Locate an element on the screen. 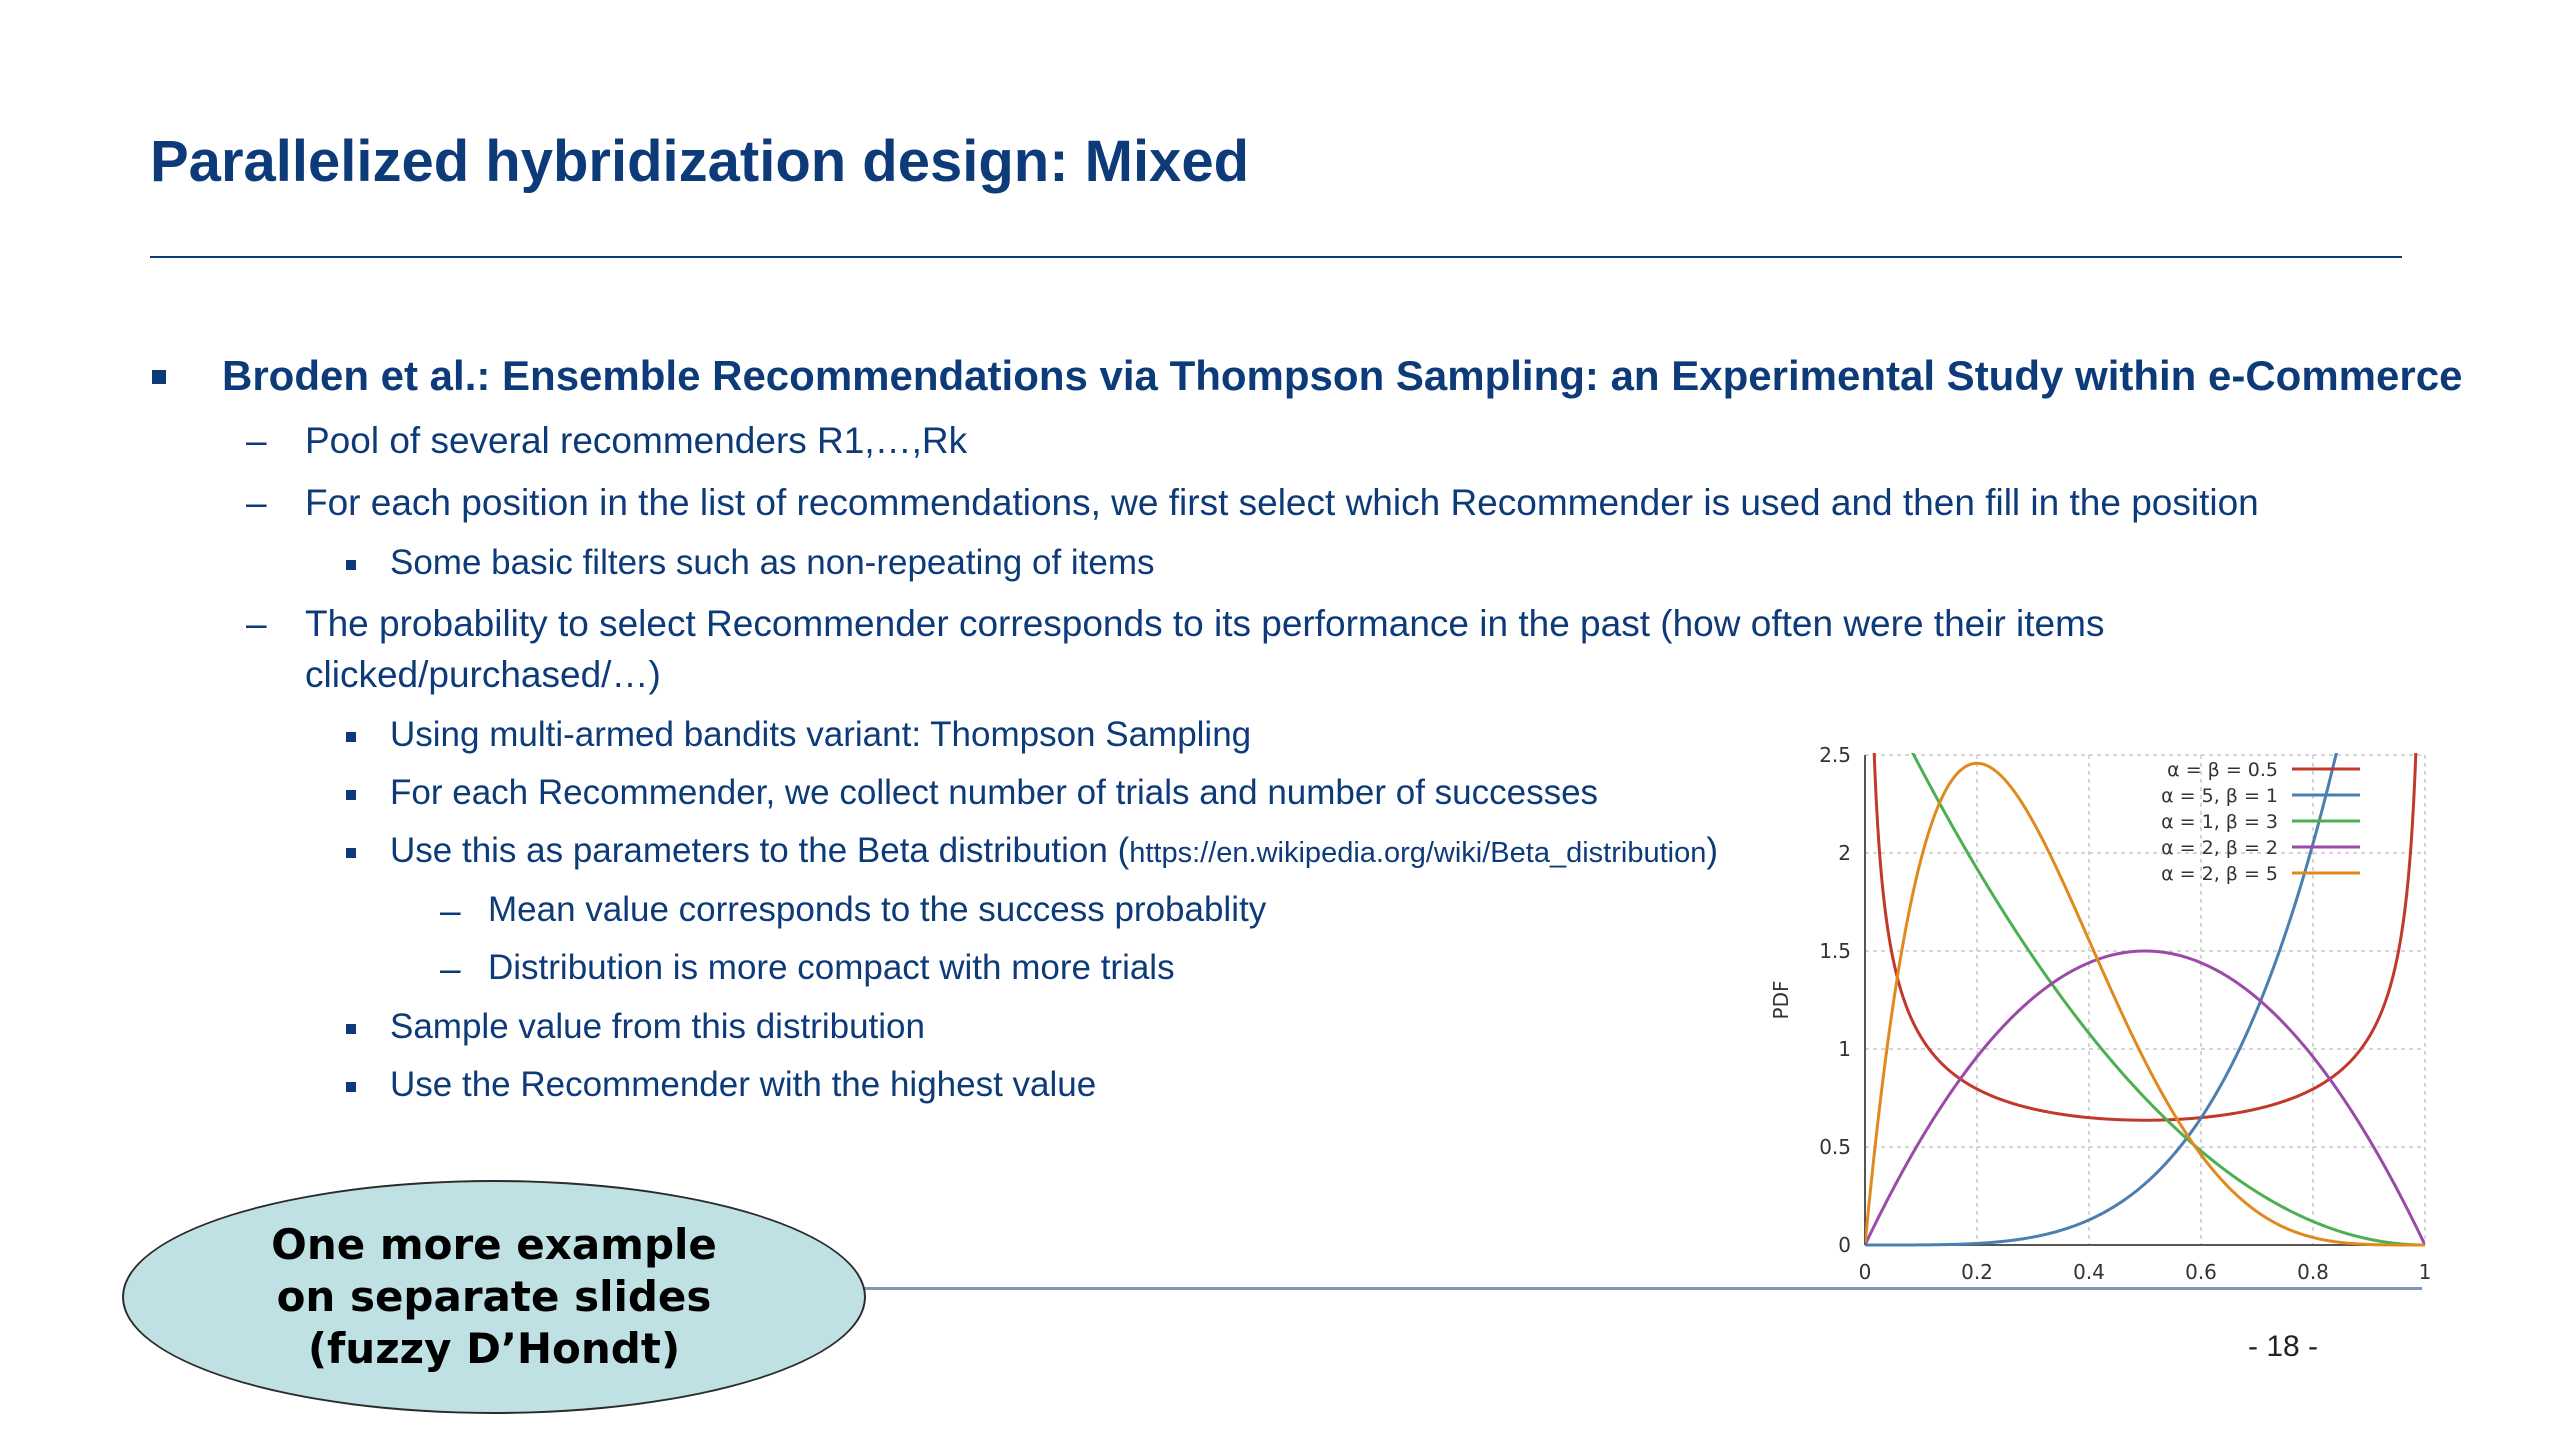 The image size is (2560, 1440). legend-label: α = 2, β = 5 is located at coordinates (2219, 874).